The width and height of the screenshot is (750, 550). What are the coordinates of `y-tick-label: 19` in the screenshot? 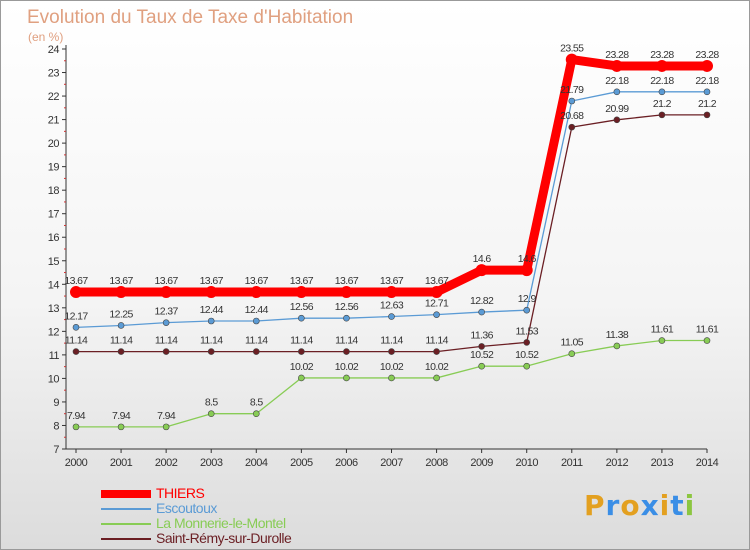 It's located at (54, 168).